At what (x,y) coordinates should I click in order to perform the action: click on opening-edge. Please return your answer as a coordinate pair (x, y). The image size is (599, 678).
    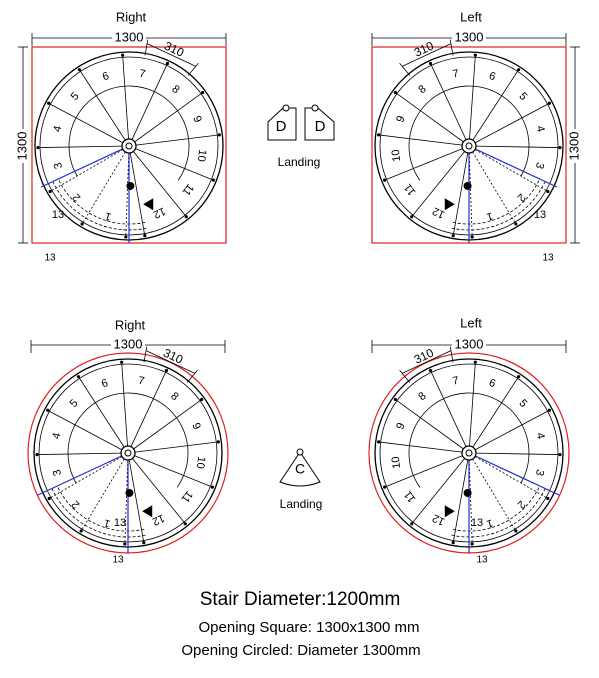
    Looking at the image, I should click on (513, 166).